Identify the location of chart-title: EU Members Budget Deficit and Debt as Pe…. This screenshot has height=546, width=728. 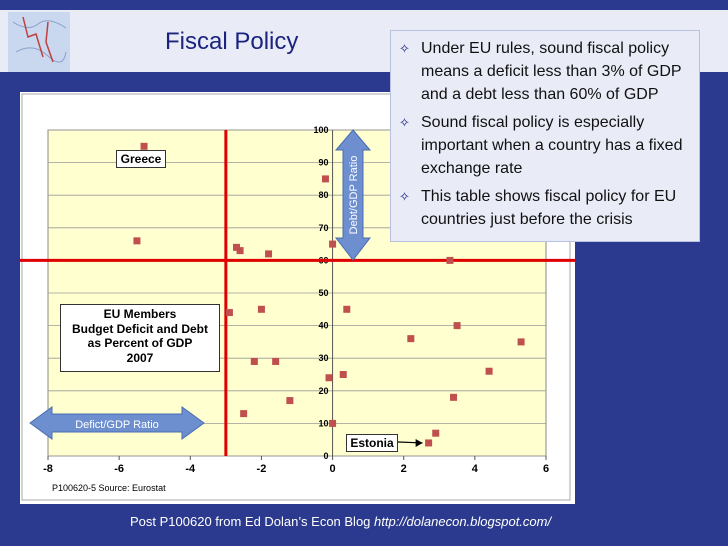
(140, 338).